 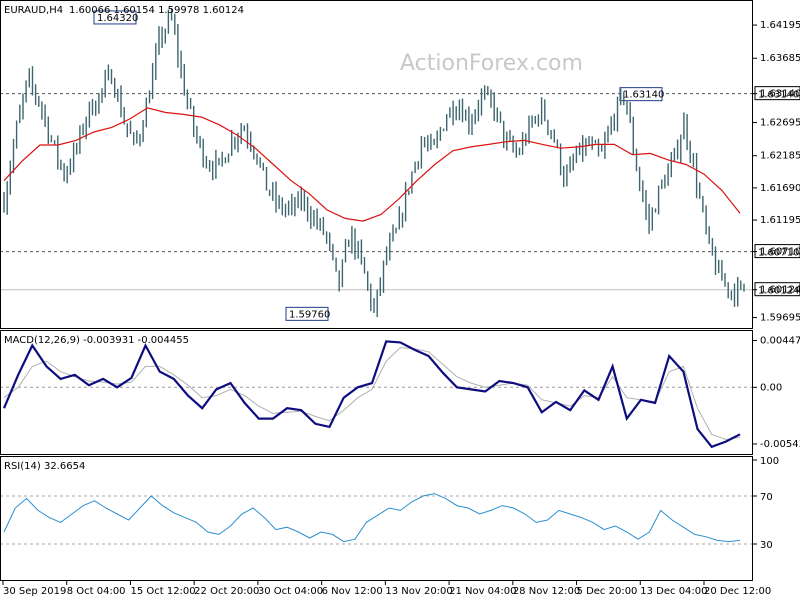 I want to click on price-axis-tick: 1.60124, so click(x=780, y=290).